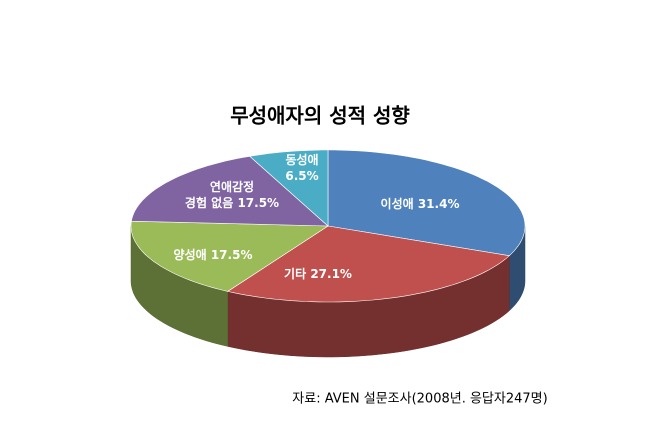  Describe the element at coordinates (320, 115) in the screenshot. I see `chart-title: 무성애자의 성적 성향` at that location.